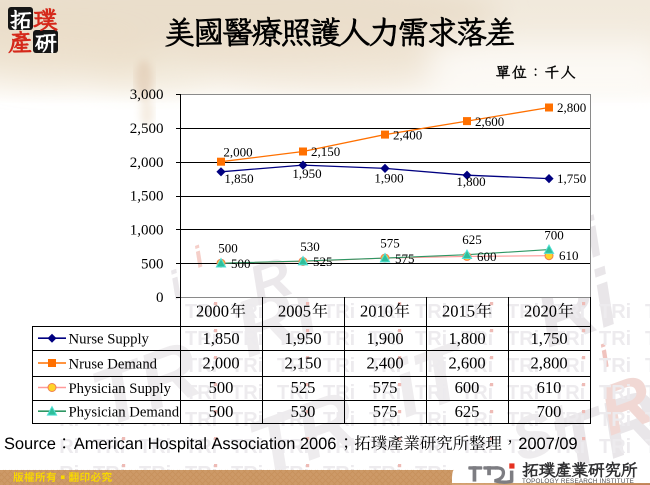 Image resolution: width=650 pixels, height=485 pixels. I want to click on svg-text: 3,000, so click(147, 95).